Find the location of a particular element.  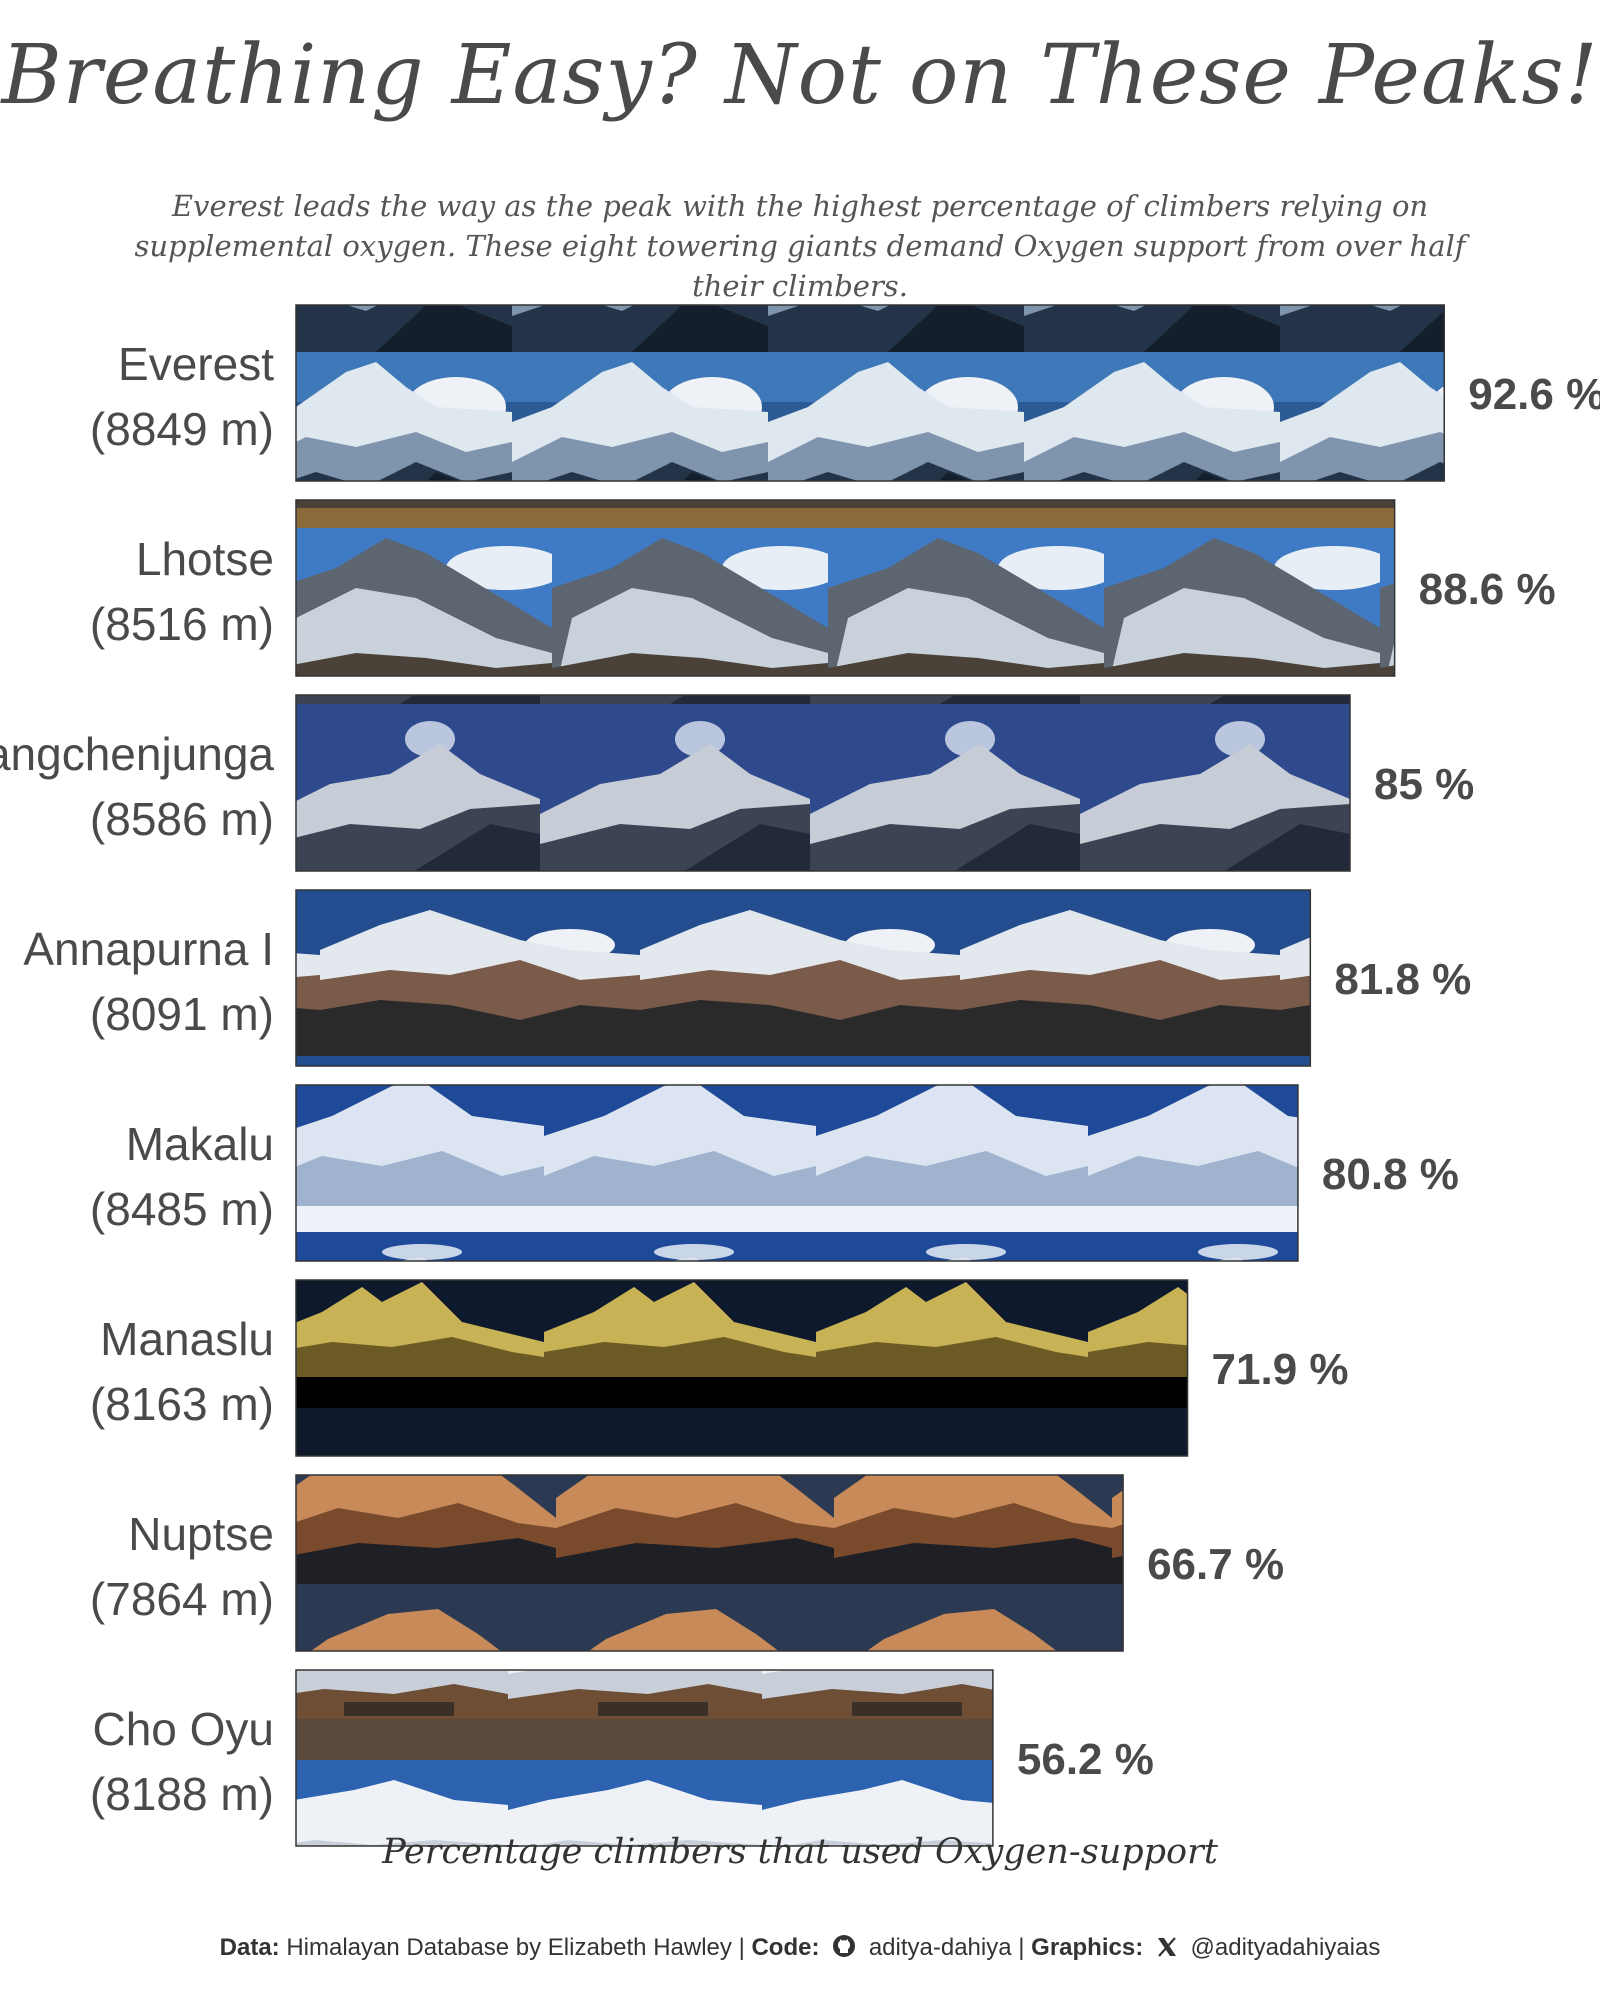

value-label: 88.6 % is located at coordinates (1487, 589).